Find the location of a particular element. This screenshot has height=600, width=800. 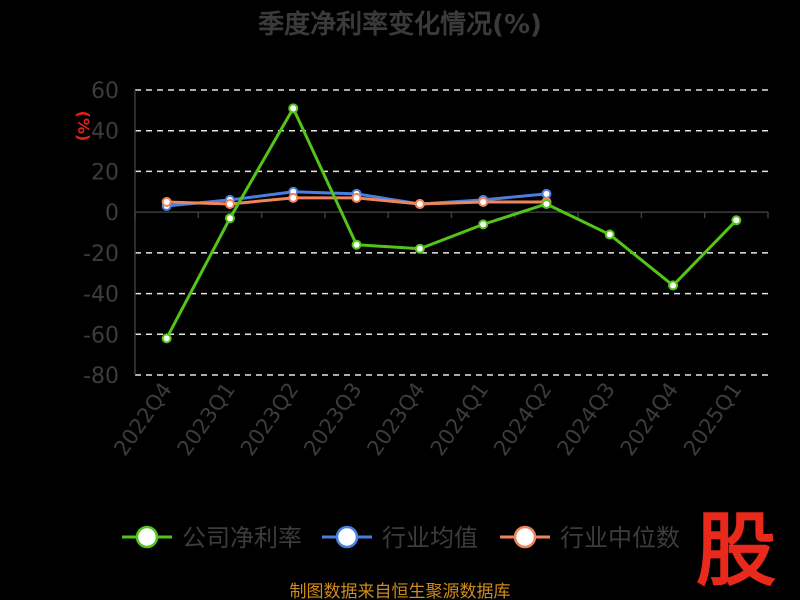

legend-label: 行业均值 is located at coordinates (430, 538).